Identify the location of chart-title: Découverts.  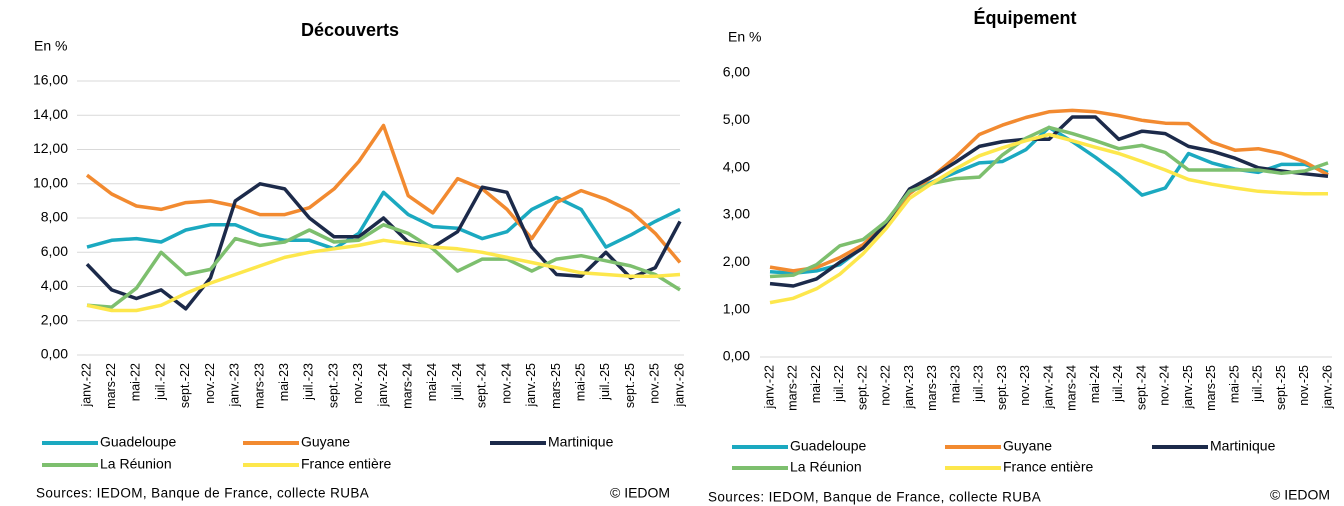
(350, 30).